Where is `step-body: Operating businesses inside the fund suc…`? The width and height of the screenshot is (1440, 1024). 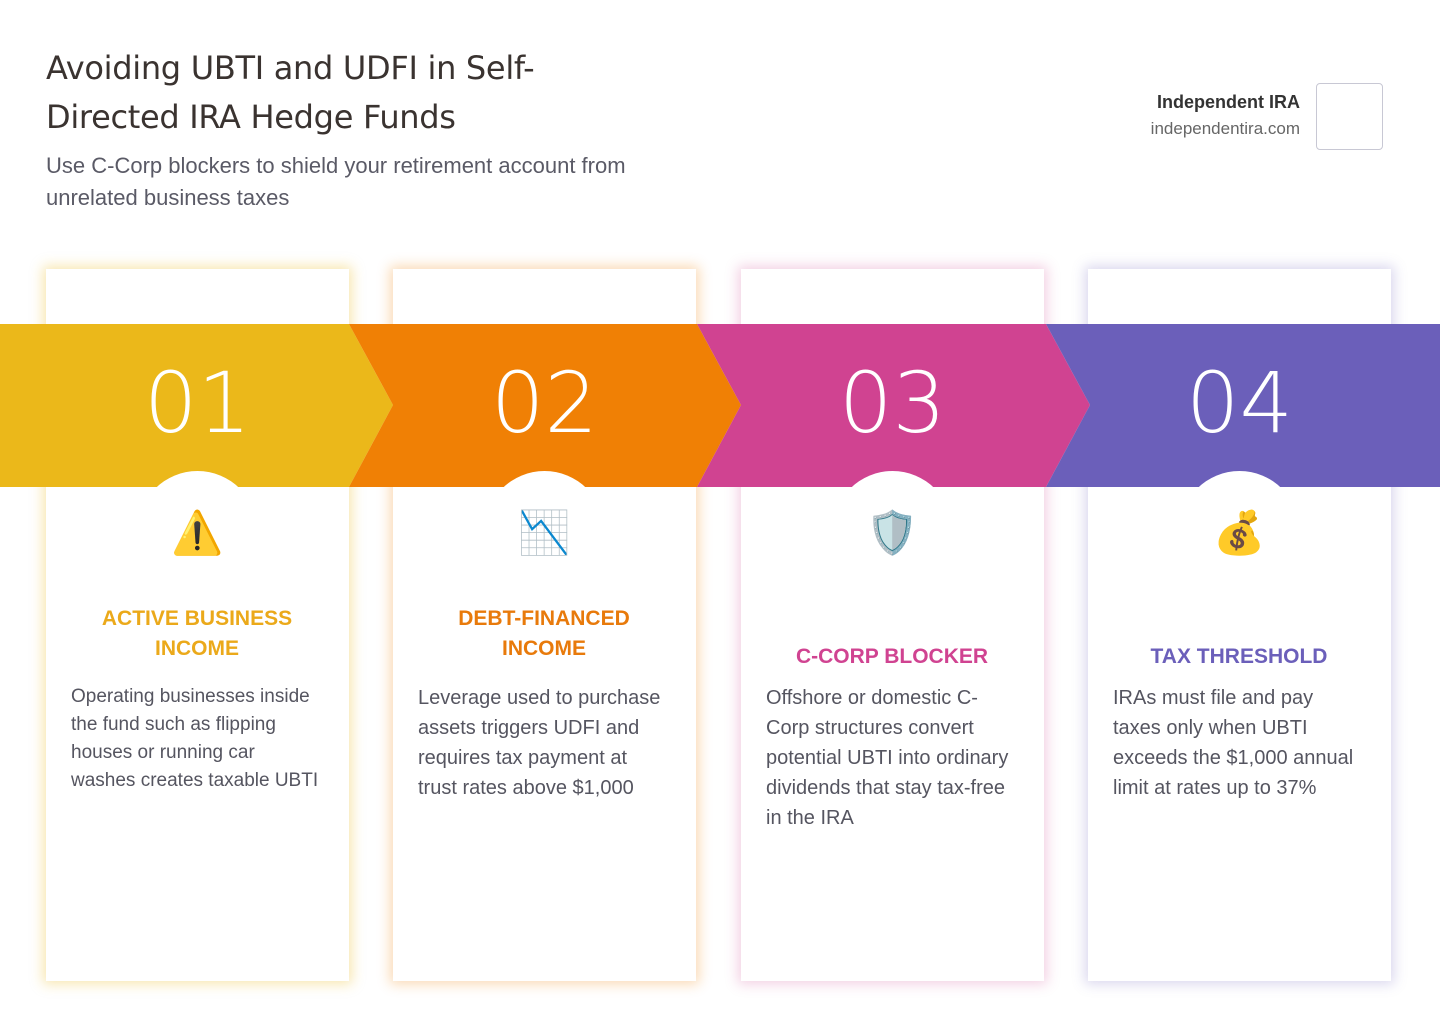
step-body: Operating businesses inside the fund suc… is located at coordinates (195, 738).